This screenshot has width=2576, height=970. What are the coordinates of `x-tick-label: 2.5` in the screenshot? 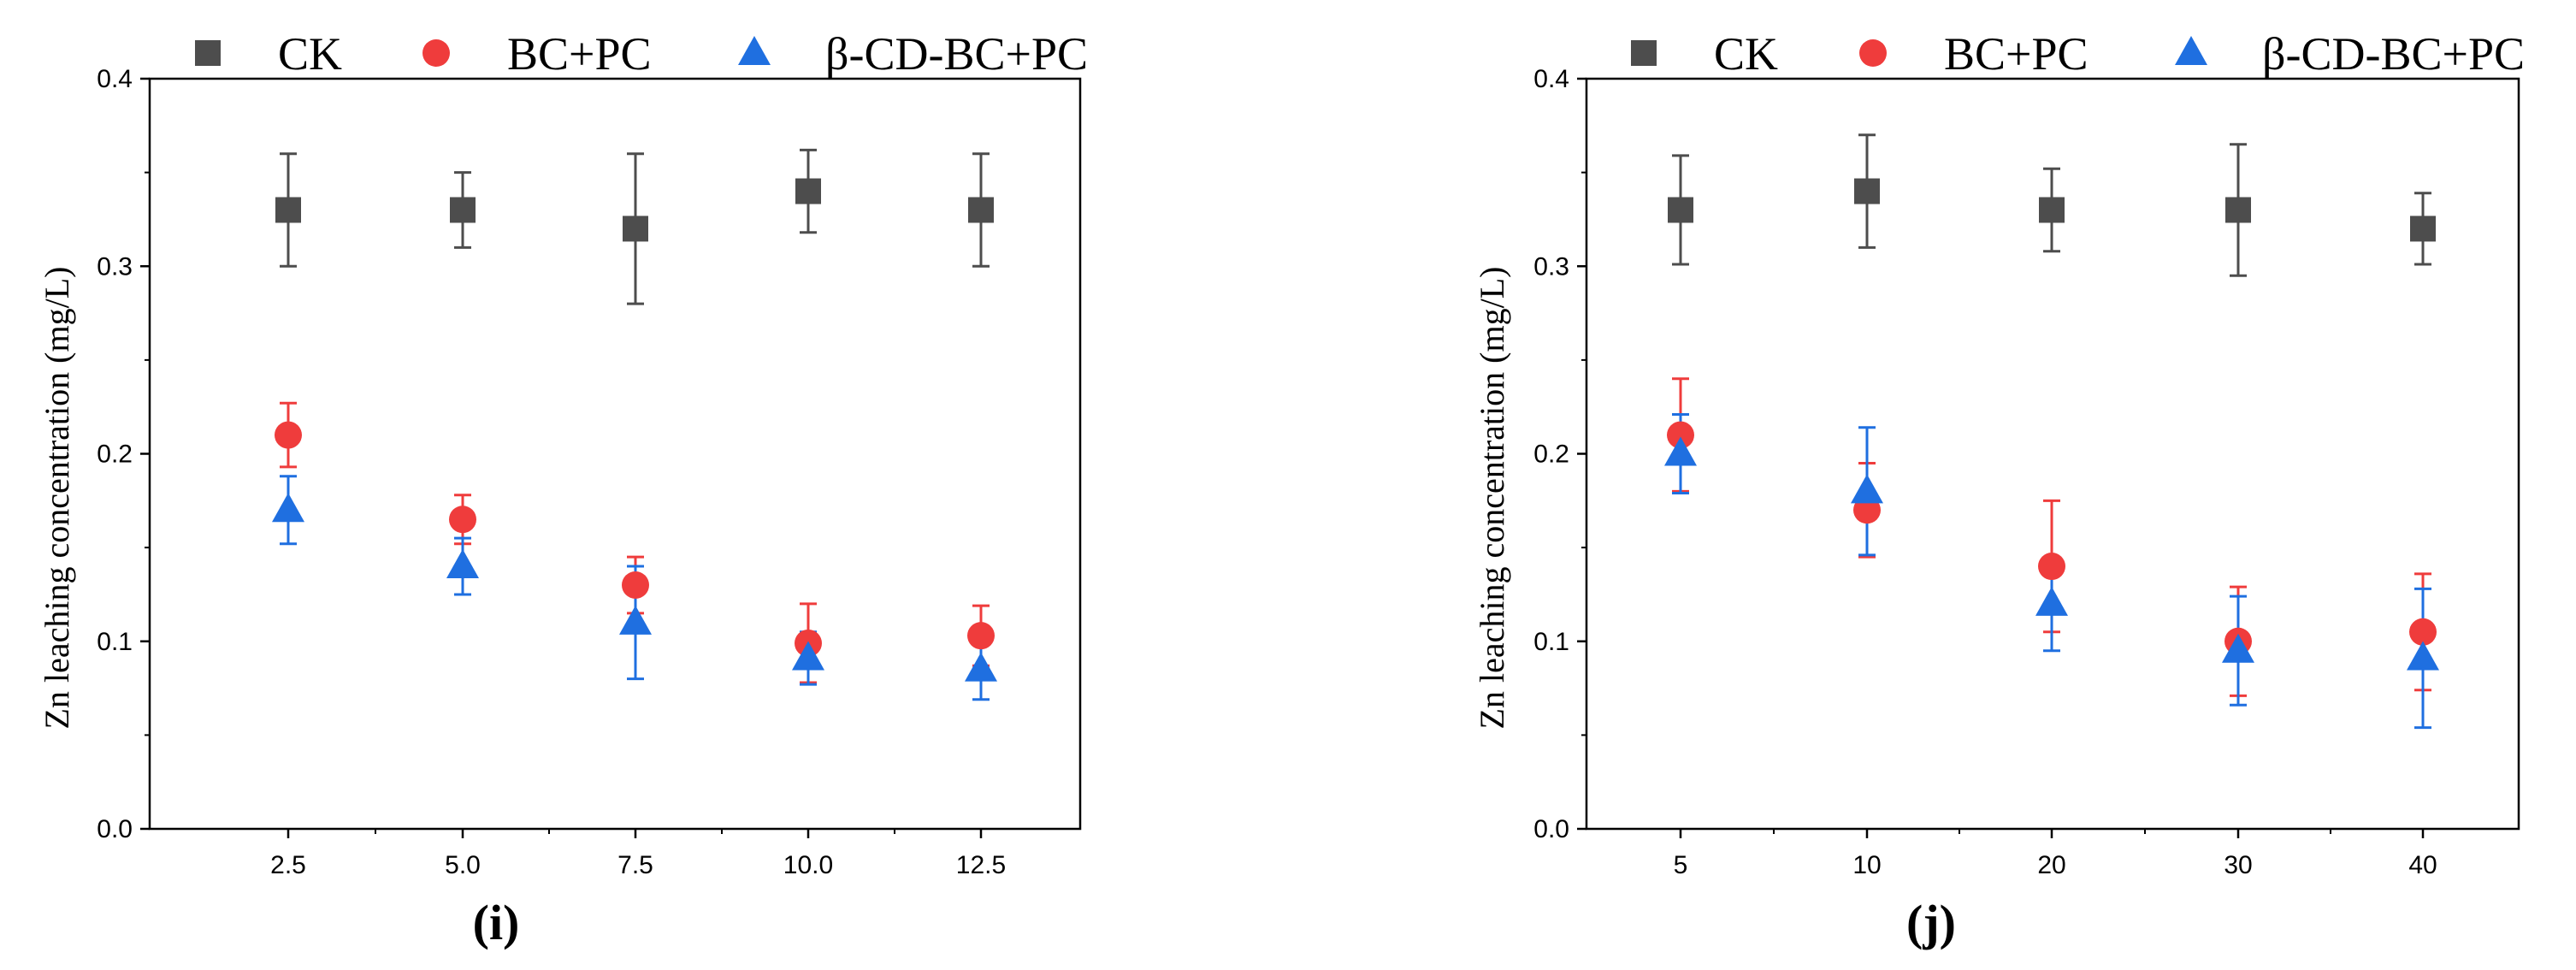 It's located at (288, 865).